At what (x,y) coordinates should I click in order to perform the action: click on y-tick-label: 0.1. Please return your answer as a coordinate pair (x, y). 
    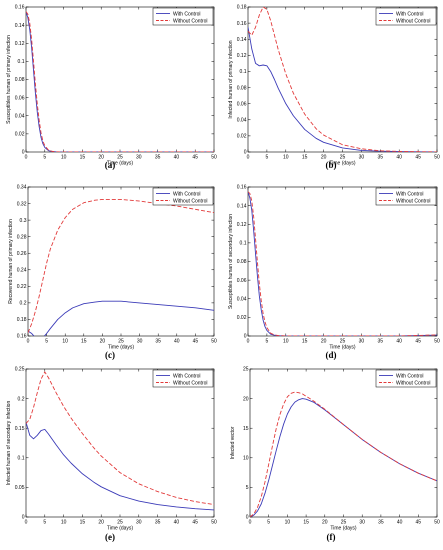
    Looking at the image, I should click on (21, 62).